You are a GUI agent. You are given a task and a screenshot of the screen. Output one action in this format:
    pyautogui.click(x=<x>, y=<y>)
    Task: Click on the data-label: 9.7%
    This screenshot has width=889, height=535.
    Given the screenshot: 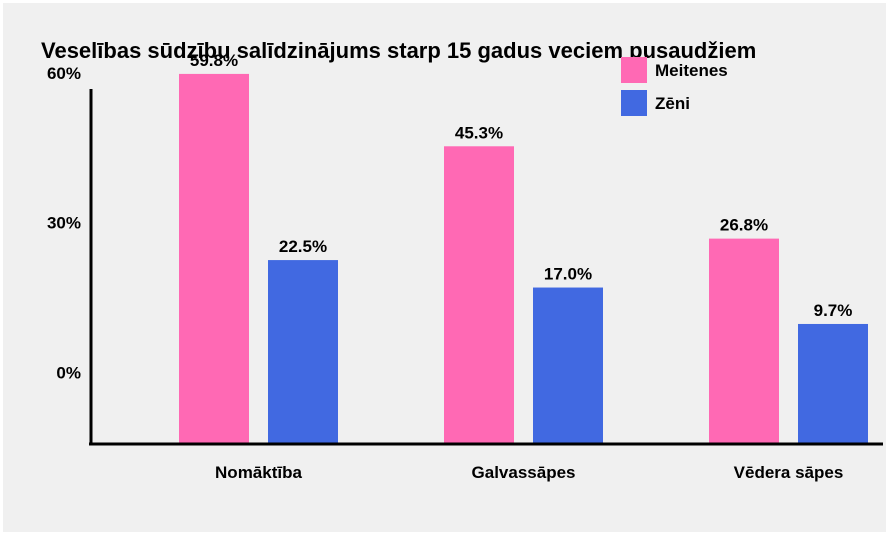 What is the action you would take?
    pyautogui.click(x=833, y=310)
    